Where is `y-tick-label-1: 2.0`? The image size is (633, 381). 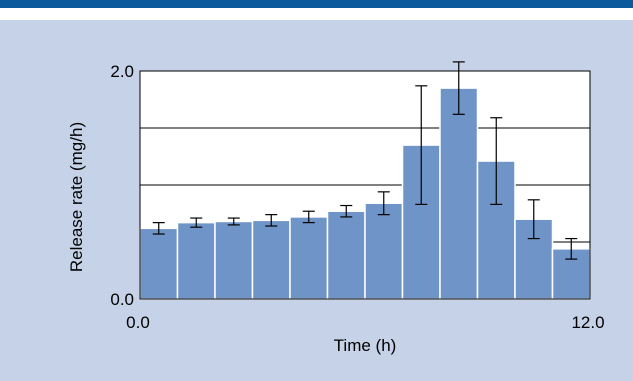
y-tick-label-1: 2.0 is located at coordinates (122, 71).